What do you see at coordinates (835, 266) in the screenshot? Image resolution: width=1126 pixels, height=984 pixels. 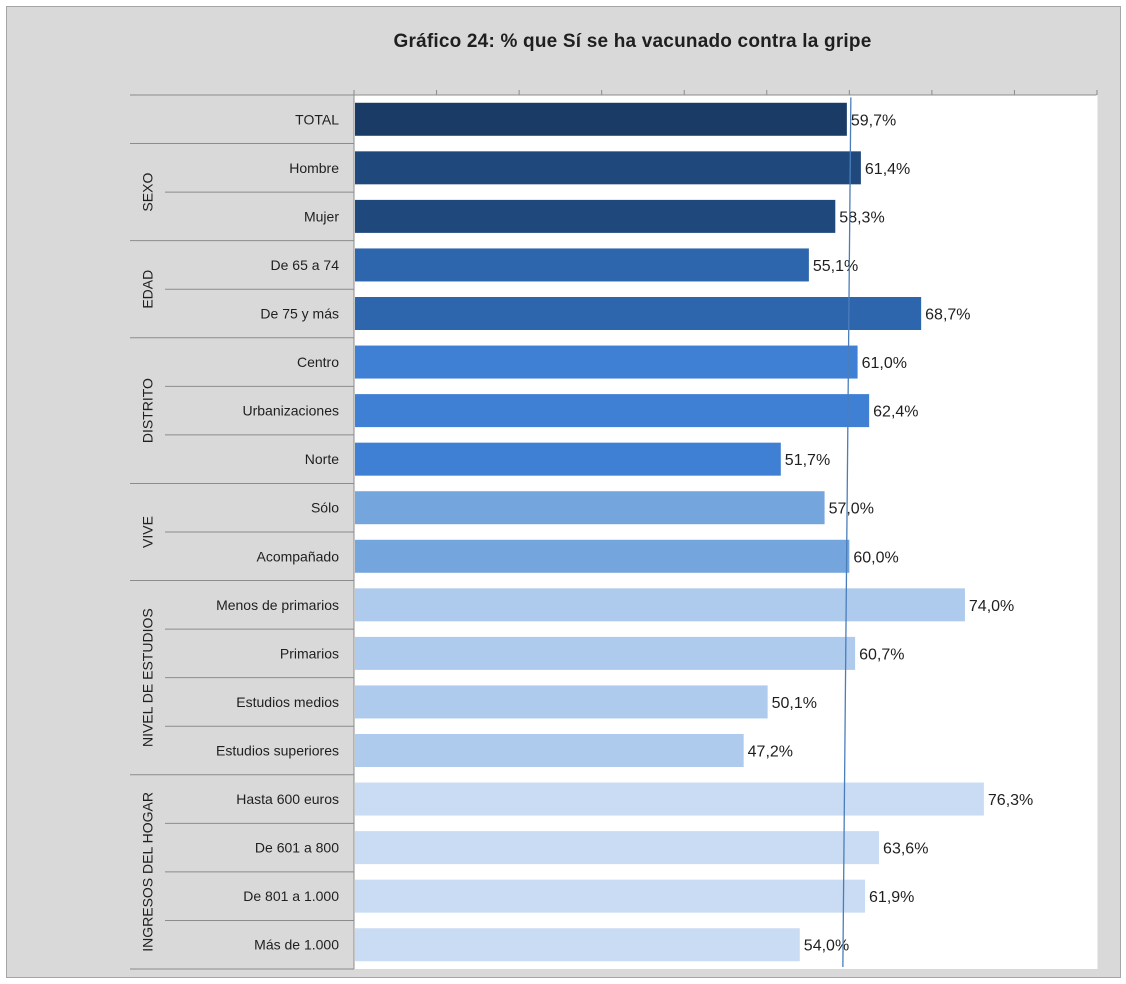 I see `value-label-de-65-a-74: 55,1%` at bounding box center [835, 266].